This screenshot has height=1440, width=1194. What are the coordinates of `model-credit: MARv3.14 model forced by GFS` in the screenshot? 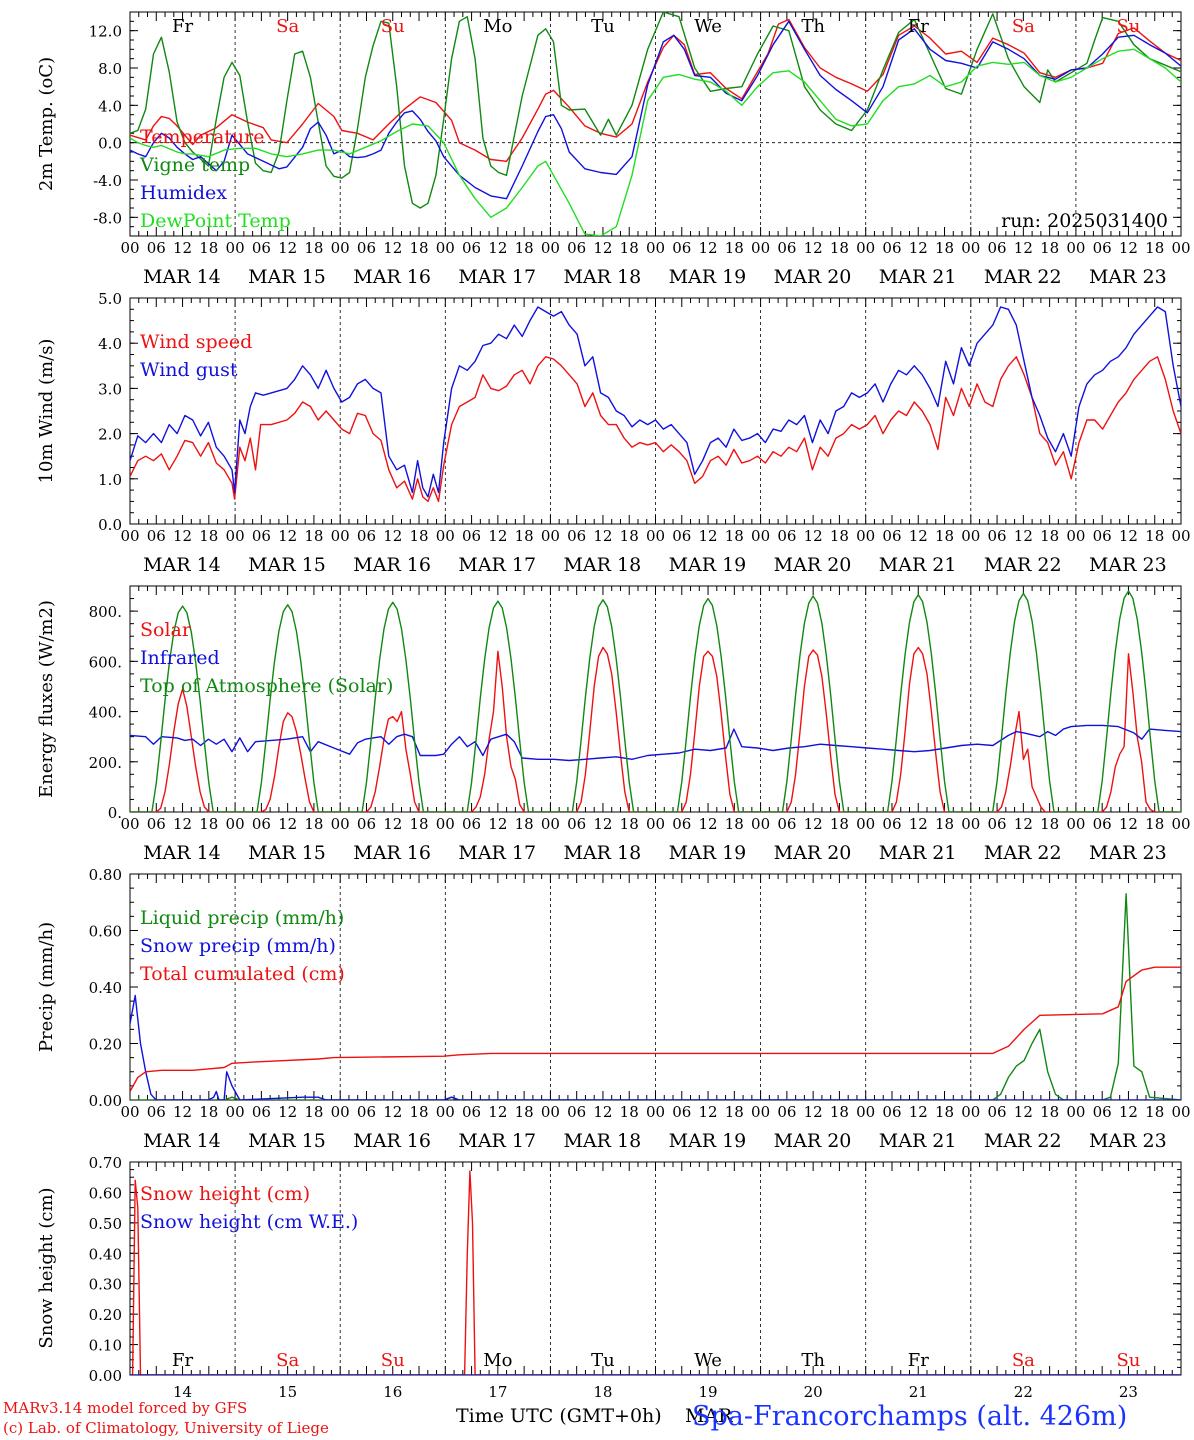 It's located at (125, 1408).